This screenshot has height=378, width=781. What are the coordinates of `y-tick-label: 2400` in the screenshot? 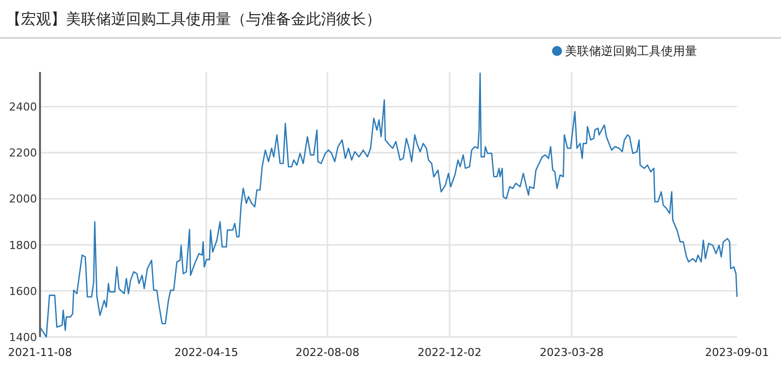 It's located at (23, 107).